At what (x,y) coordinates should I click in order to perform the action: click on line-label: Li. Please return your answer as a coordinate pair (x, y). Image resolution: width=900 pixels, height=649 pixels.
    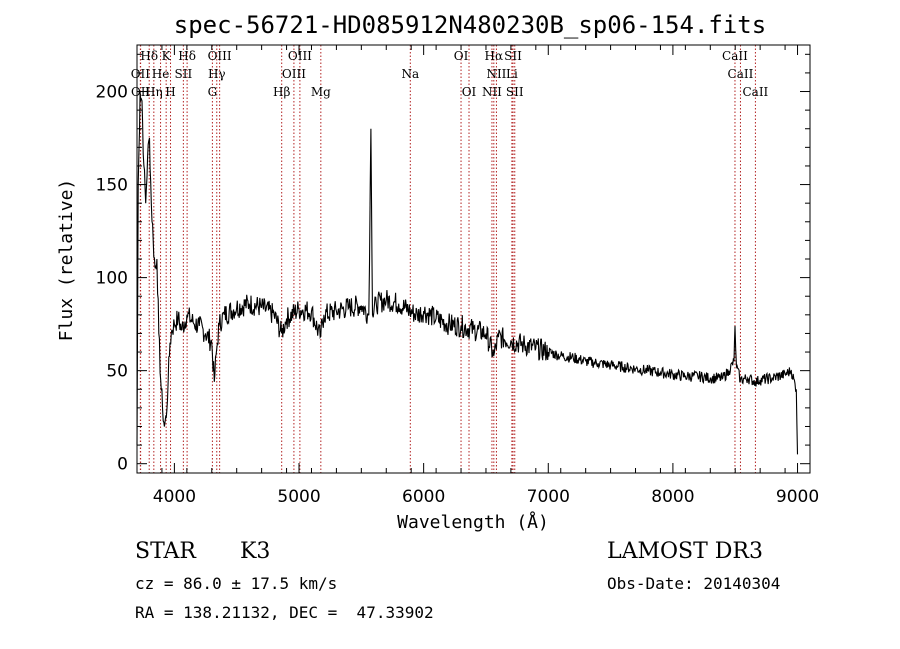
    Looking at the image, I should click on (512, 74).